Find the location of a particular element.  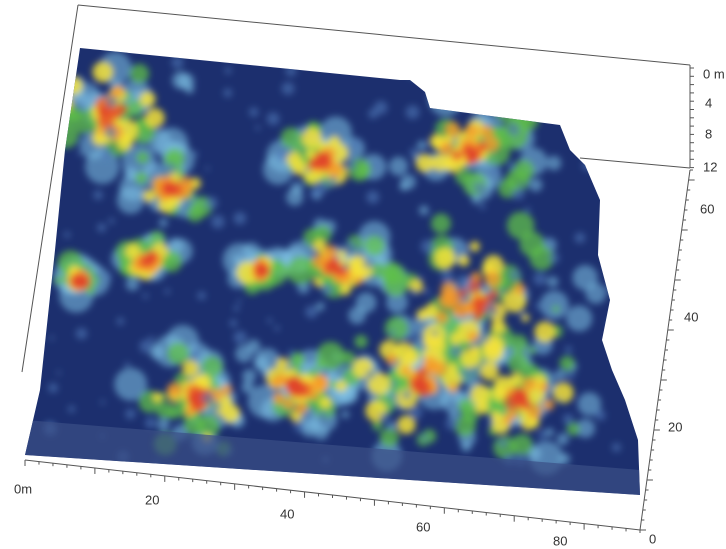

heatmap-floor is located at coordinates (332, 457).